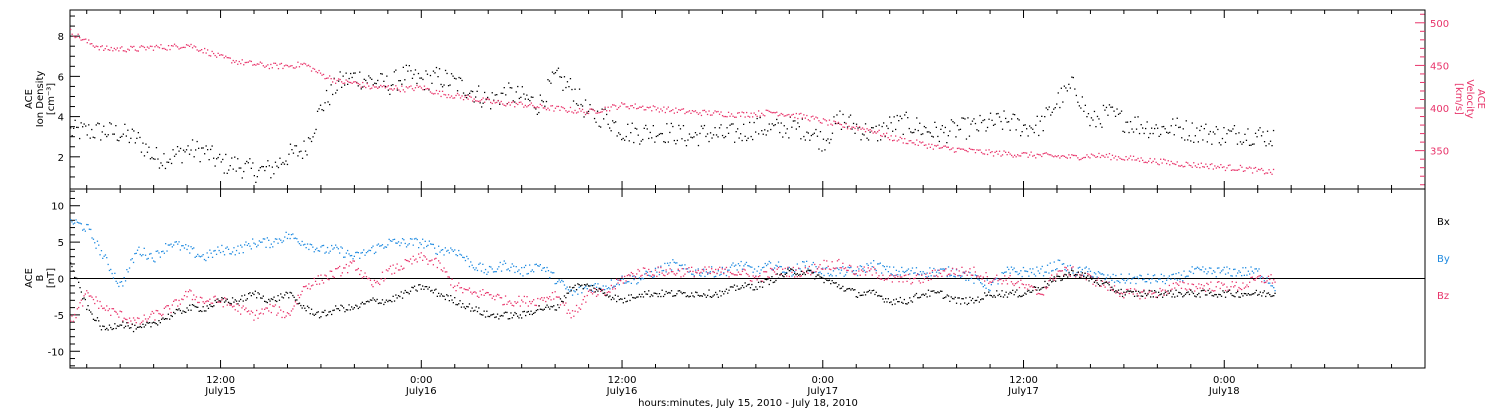  Describe the element at coordinates (622, 391) in the screenshot. I see `x-tick-label-date: July16` at that location.